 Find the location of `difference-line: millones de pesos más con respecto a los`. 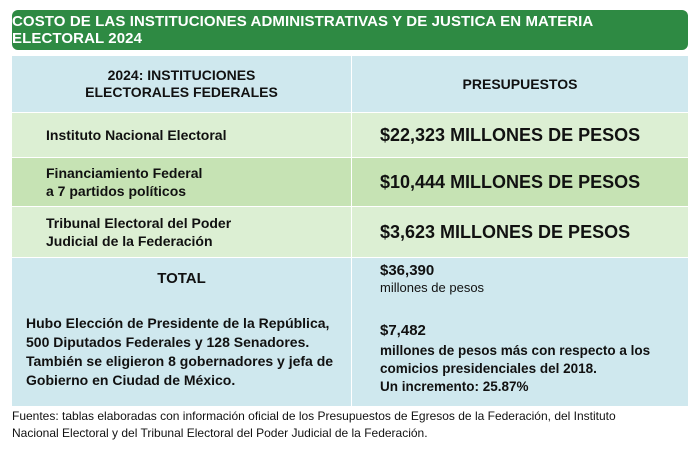

difference-line: millones de pesos más con respecto a los is located at coordinates (515, 350).